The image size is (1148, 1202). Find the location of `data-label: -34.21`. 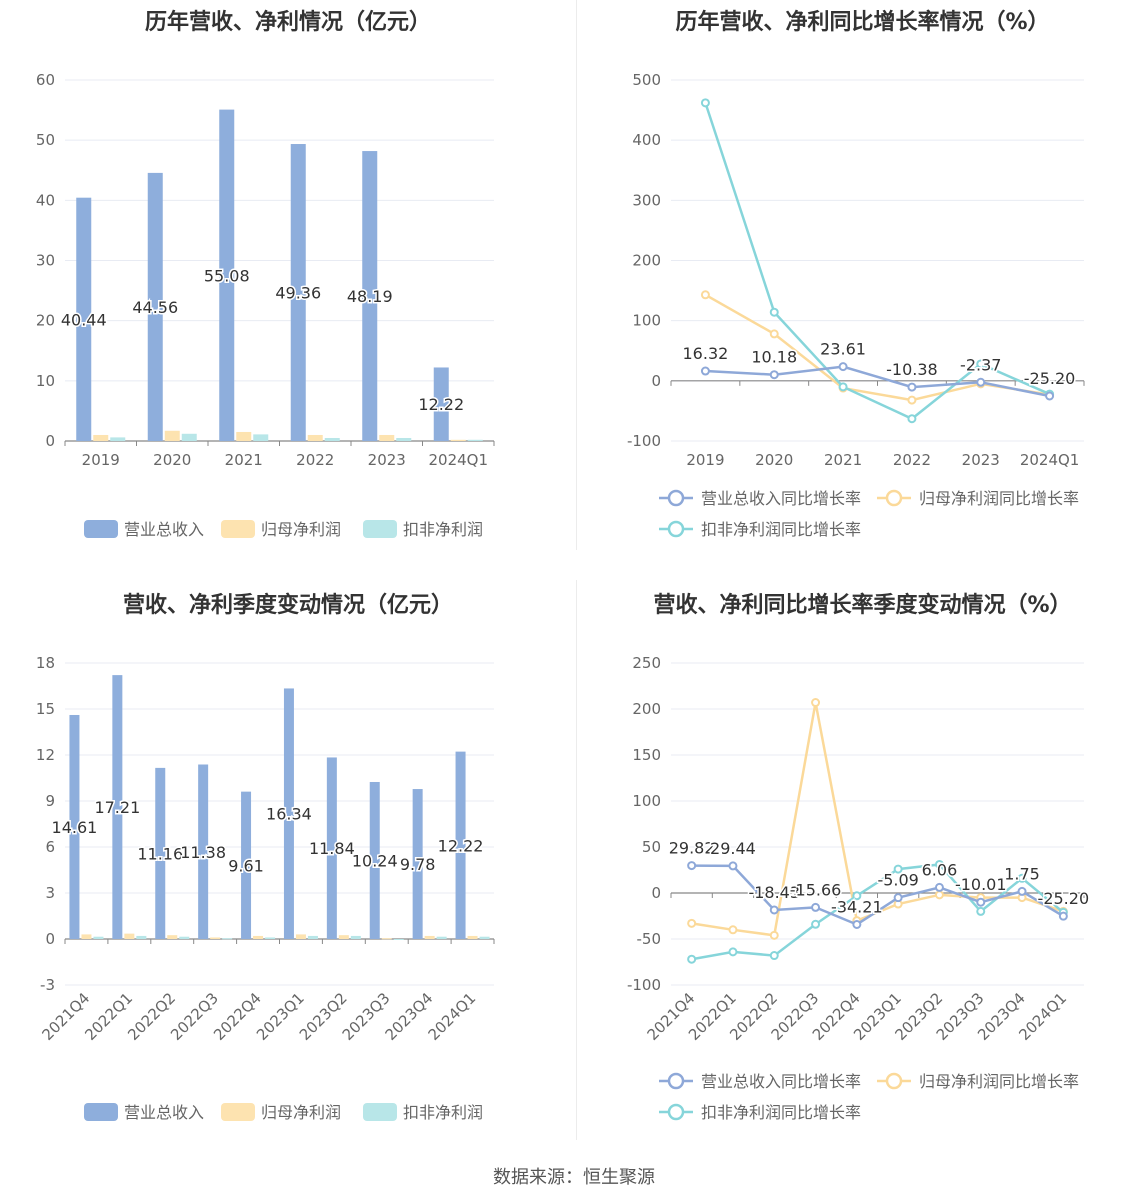

data-label: -34.21 is located at coordinates (857, 906).